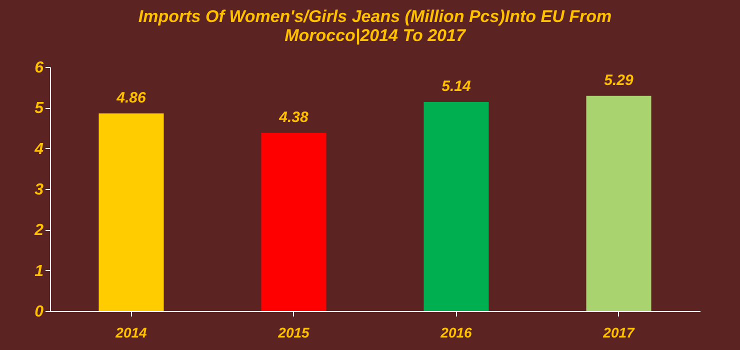 The height and width of the screenshot is (350, 740). I want to click on y-tick-label: 4, so click(39, 149).